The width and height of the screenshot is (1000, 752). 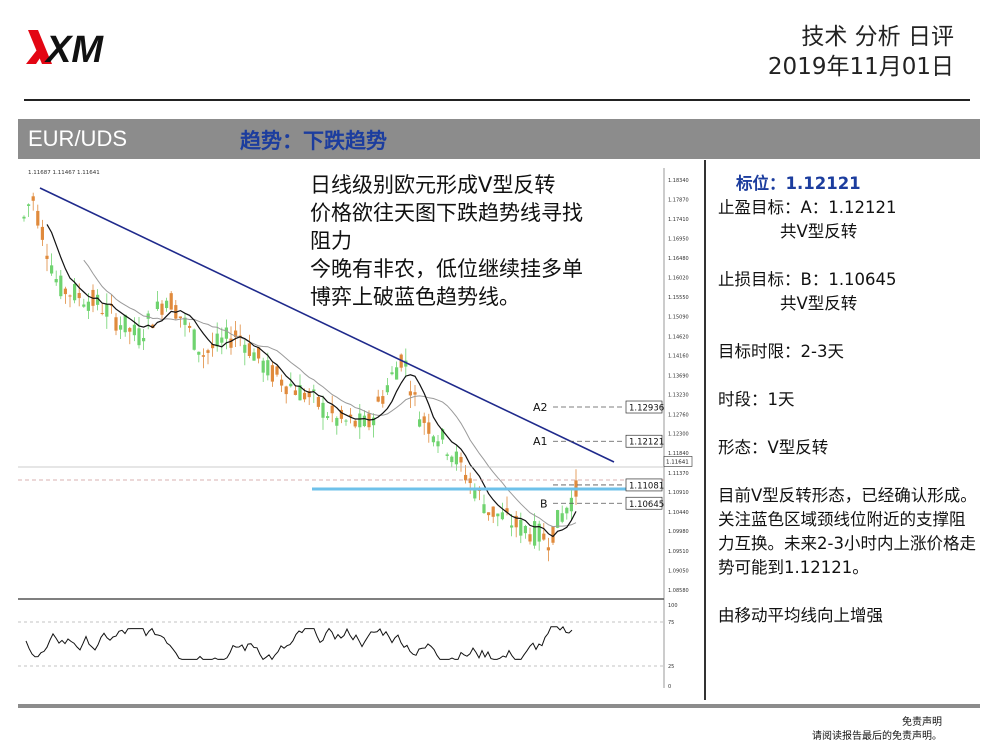 I want to click on chart-ohlc-header: 1.11687 1.11467 1.11641, so click(x=64, y=173).